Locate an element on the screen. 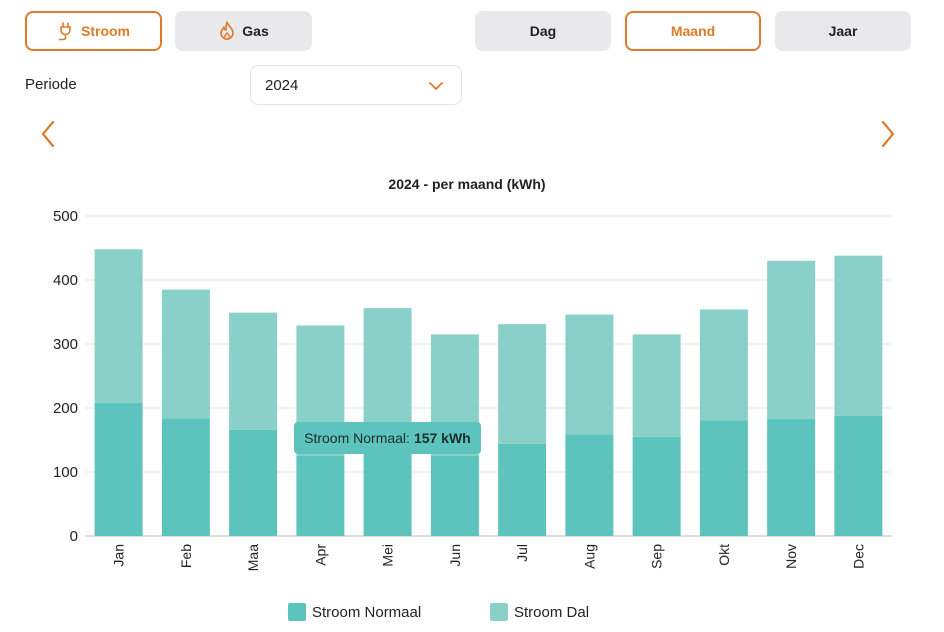 The width and height of the screenshot is (944, 632). tab-gas-label: Gas is located at coordinates (255, 31).